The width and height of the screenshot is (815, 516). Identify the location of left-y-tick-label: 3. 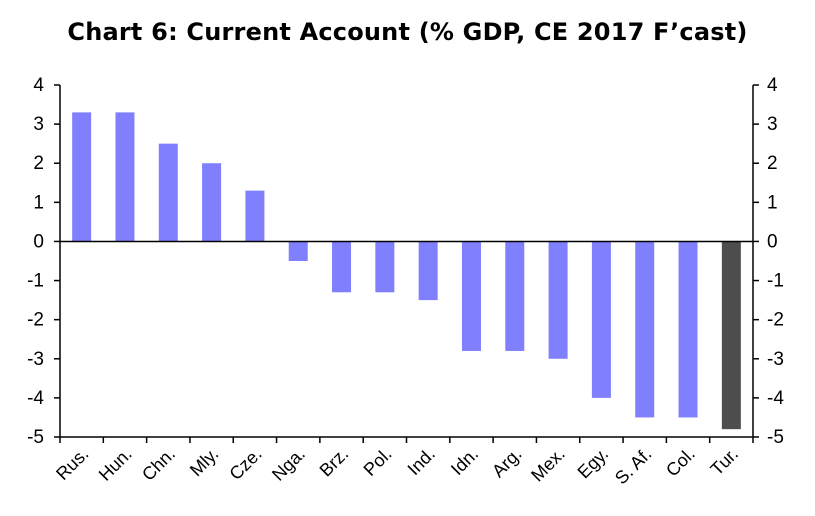
(38, 124).